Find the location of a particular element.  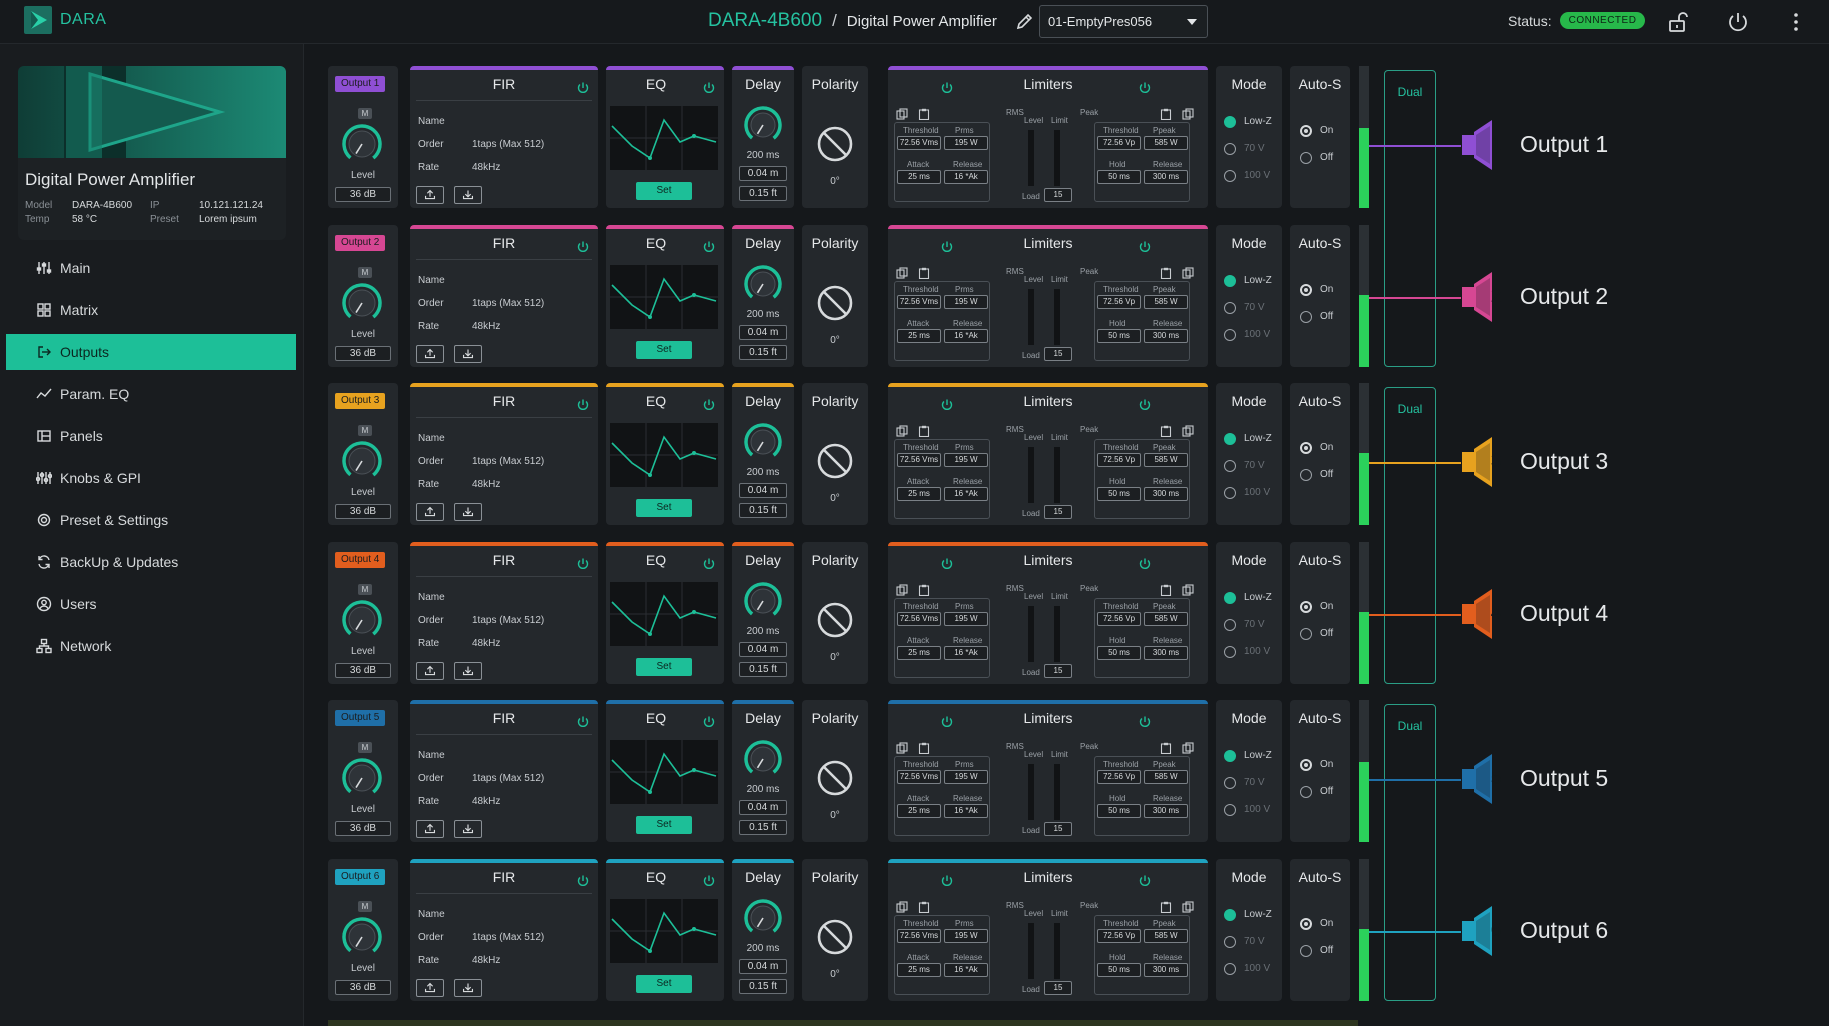

sidebar-item-main: Main is located at coordinates (151, 268).